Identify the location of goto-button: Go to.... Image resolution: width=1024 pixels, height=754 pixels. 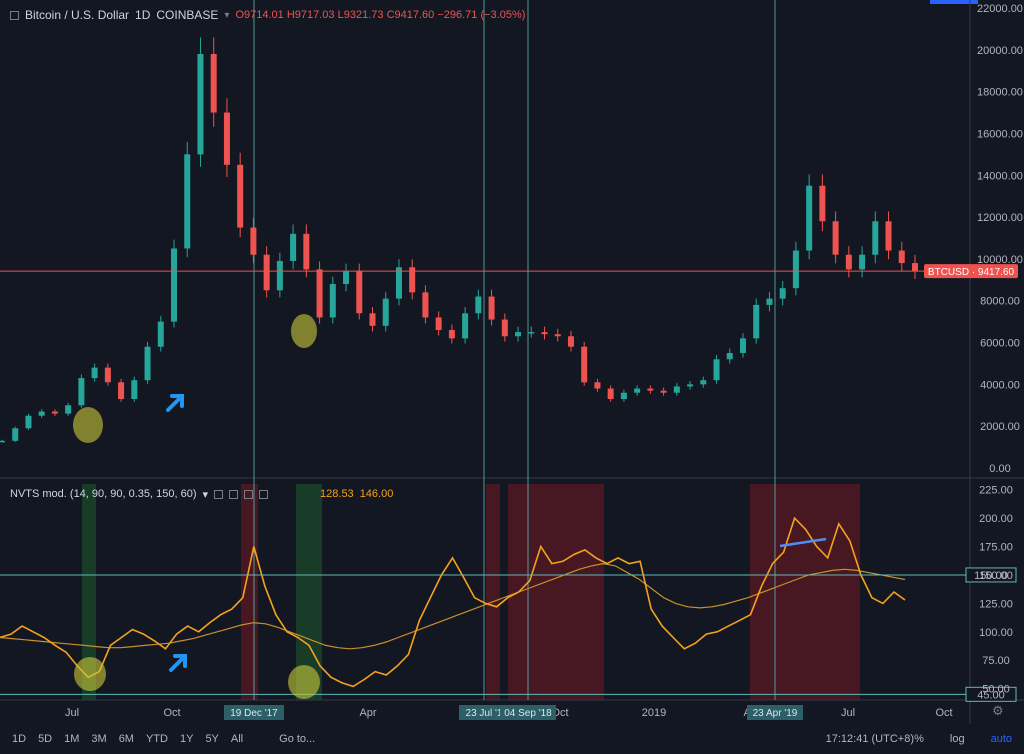
(297, 739).